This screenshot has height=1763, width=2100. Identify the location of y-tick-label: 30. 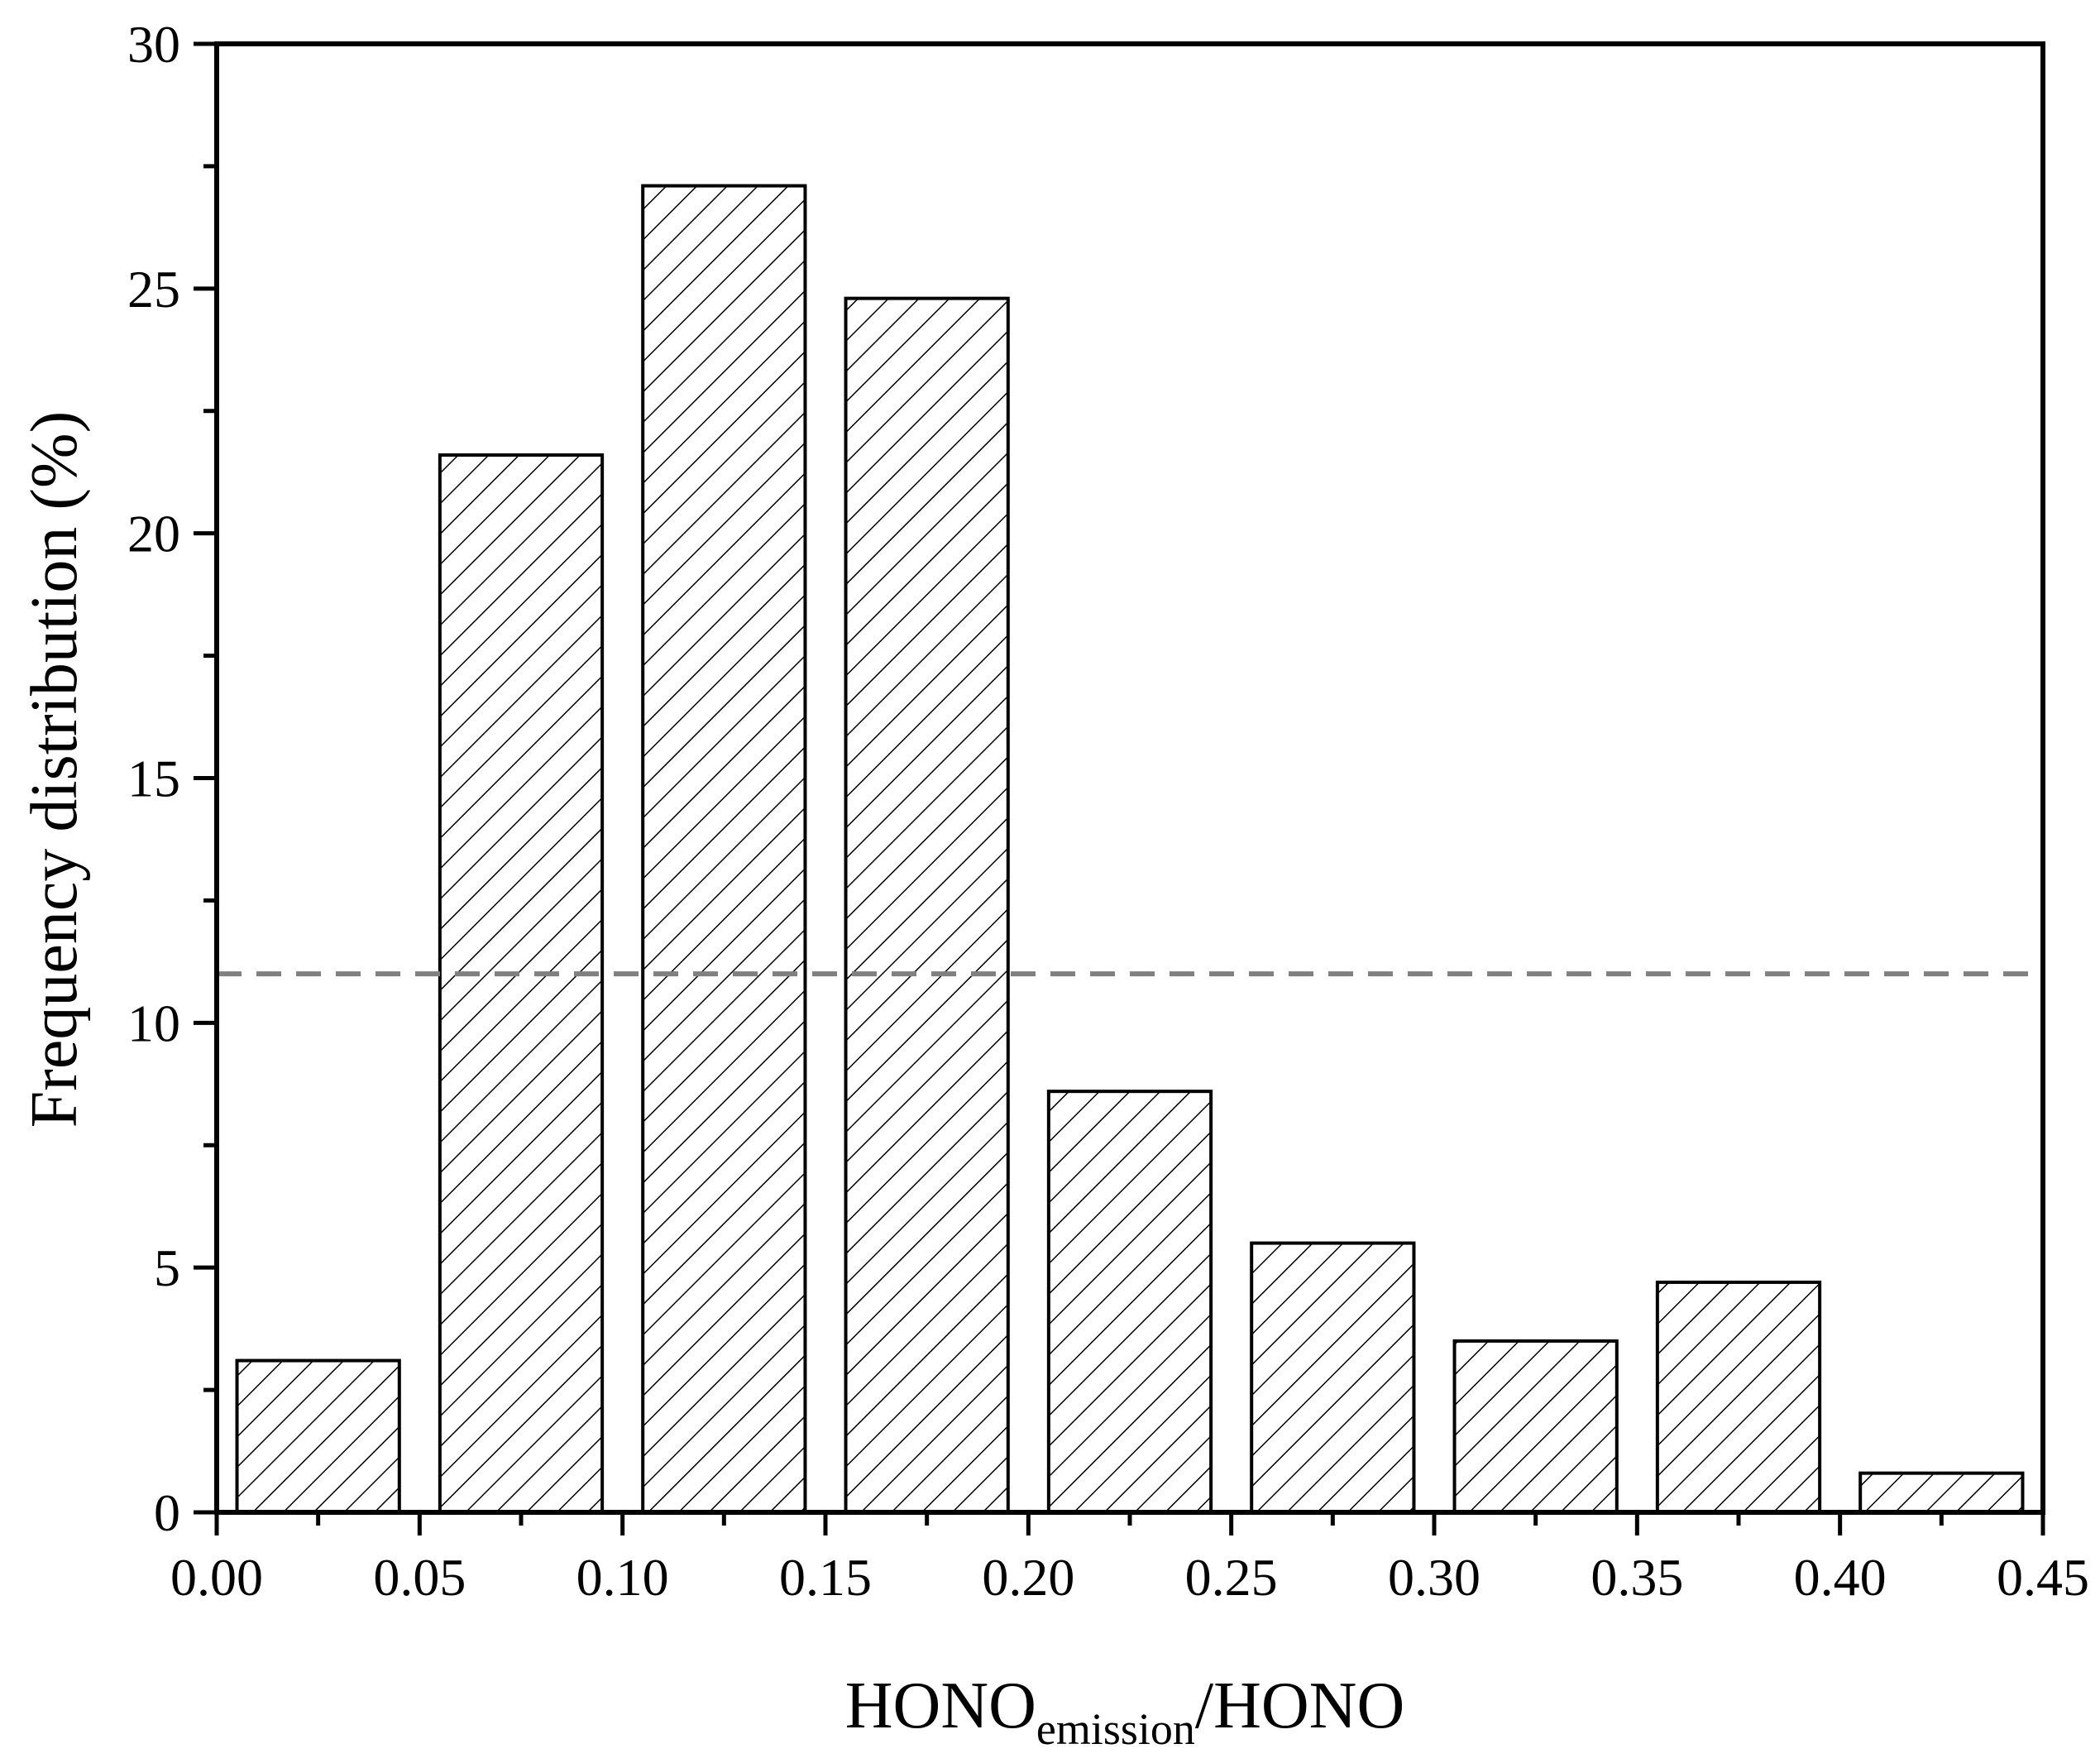
(153, 44).